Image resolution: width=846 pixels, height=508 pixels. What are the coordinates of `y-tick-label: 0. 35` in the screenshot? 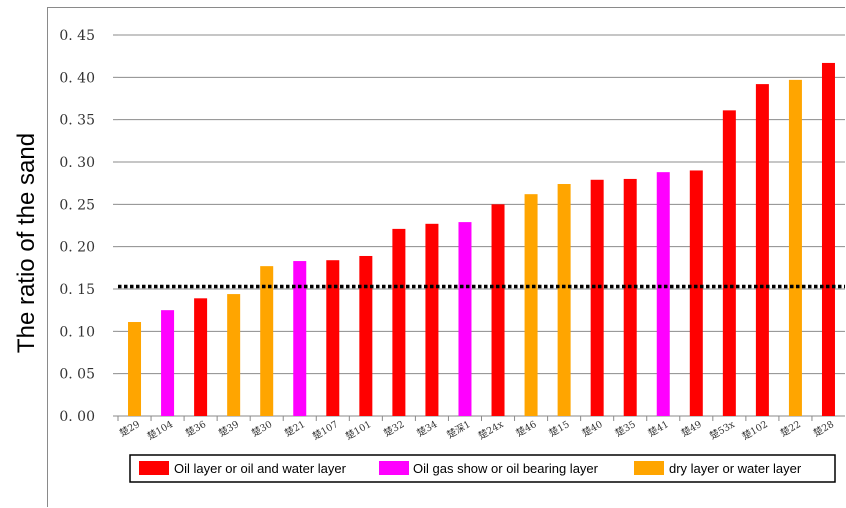 It's located at (77, 121).